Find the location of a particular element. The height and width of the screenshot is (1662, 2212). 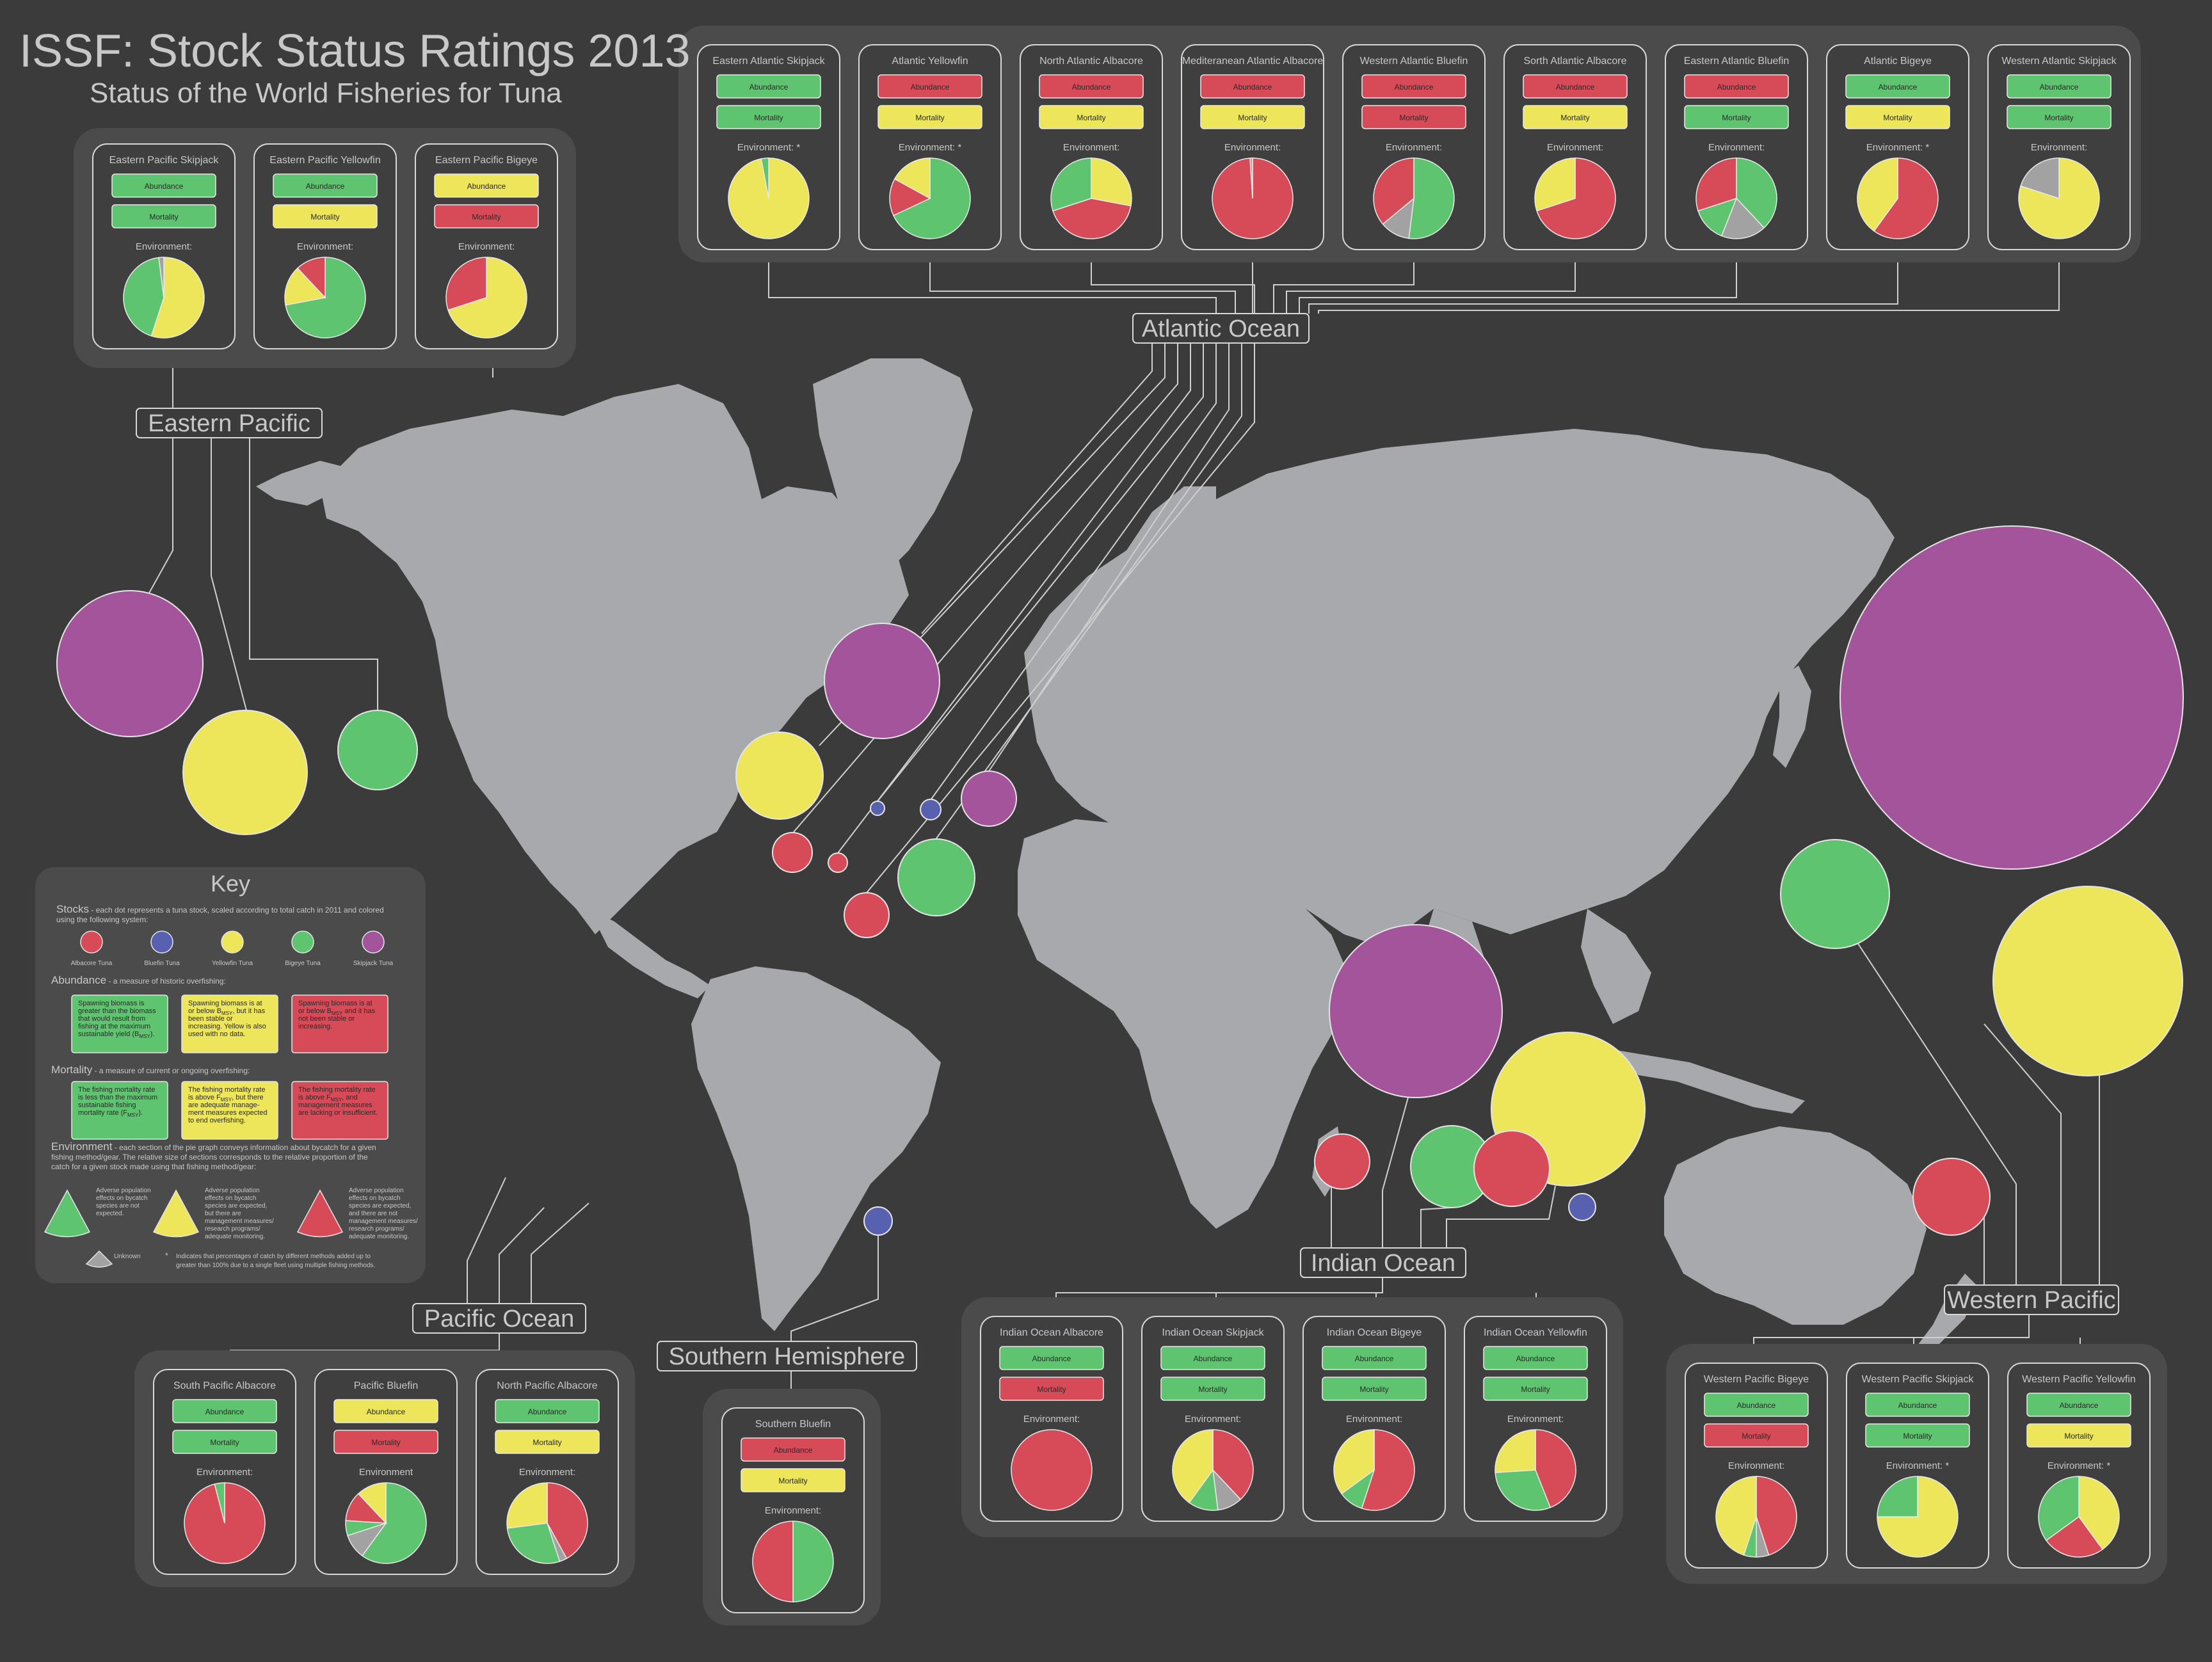

page-subtitle: Status of the World Fisheries for Tuna is located at coordinates (326, 93).